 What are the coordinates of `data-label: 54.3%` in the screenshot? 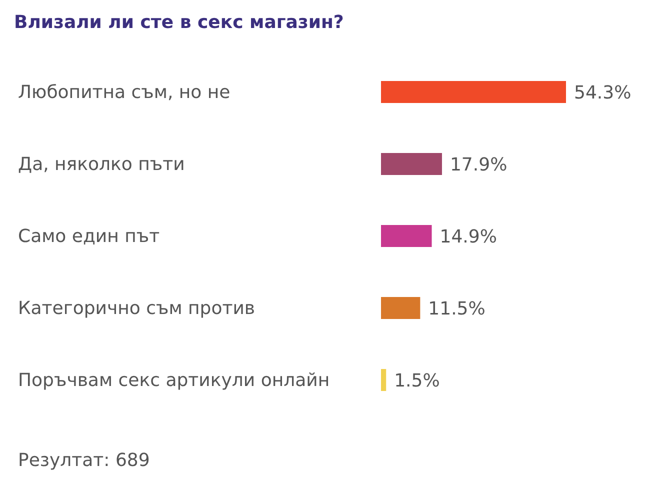 It's located at (603, 93).